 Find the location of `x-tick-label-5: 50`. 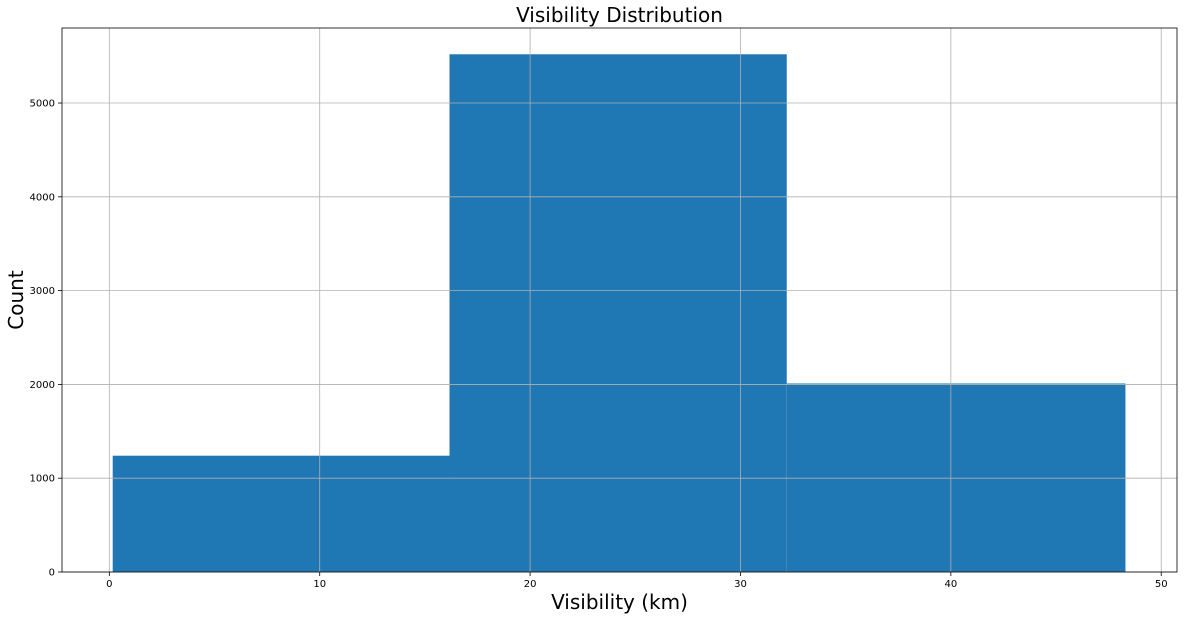

x-tick-label-5: 50 is located at coordinates (1161, 584).